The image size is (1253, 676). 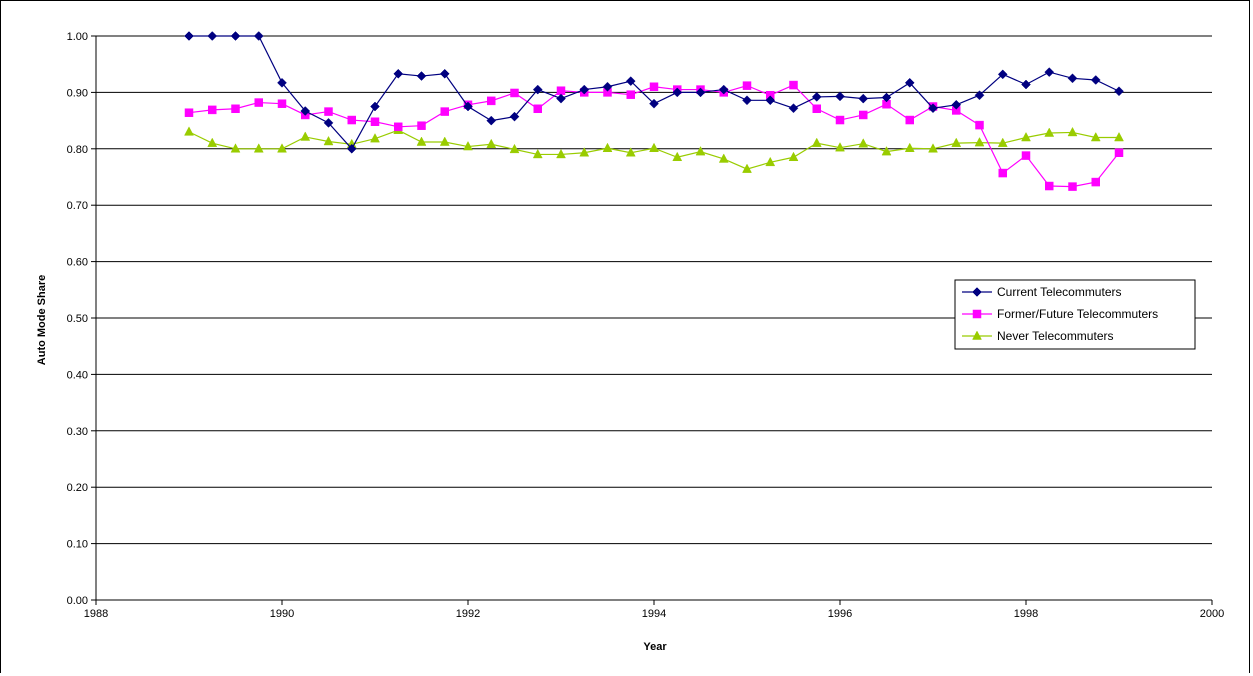 I want to click on y-tick-label-9: 0.90, so click(x=77, y=93).